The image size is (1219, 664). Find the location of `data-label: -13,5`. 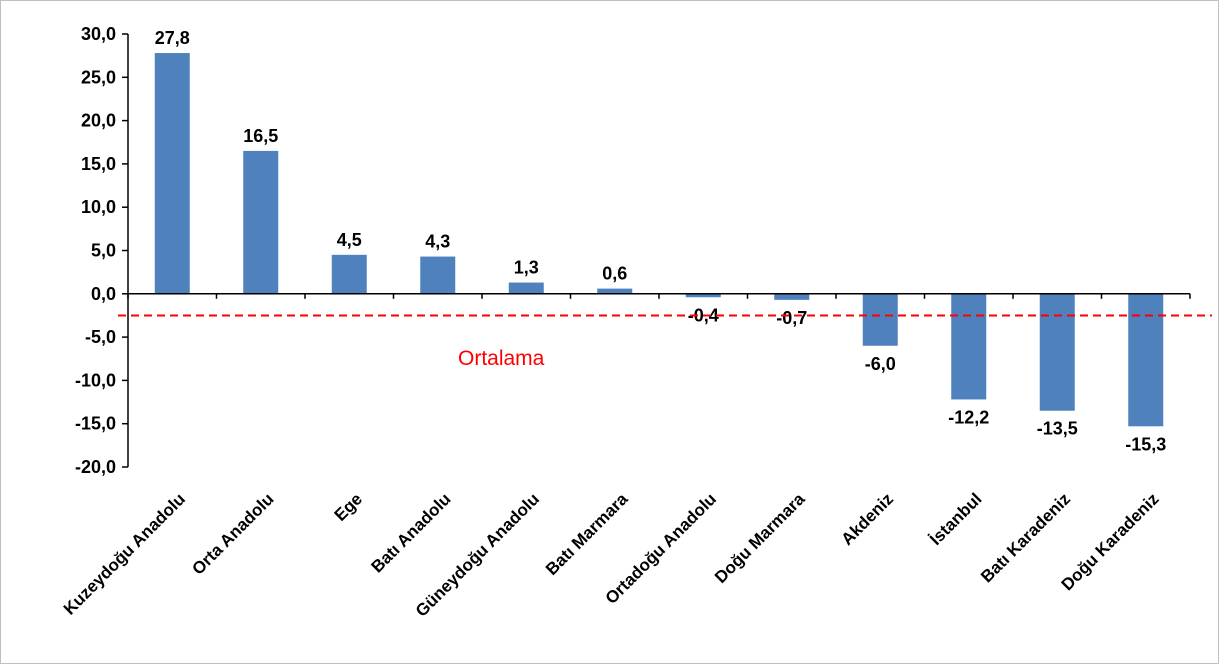

data-label: -13,5 is located at coordinates (1057, 429).